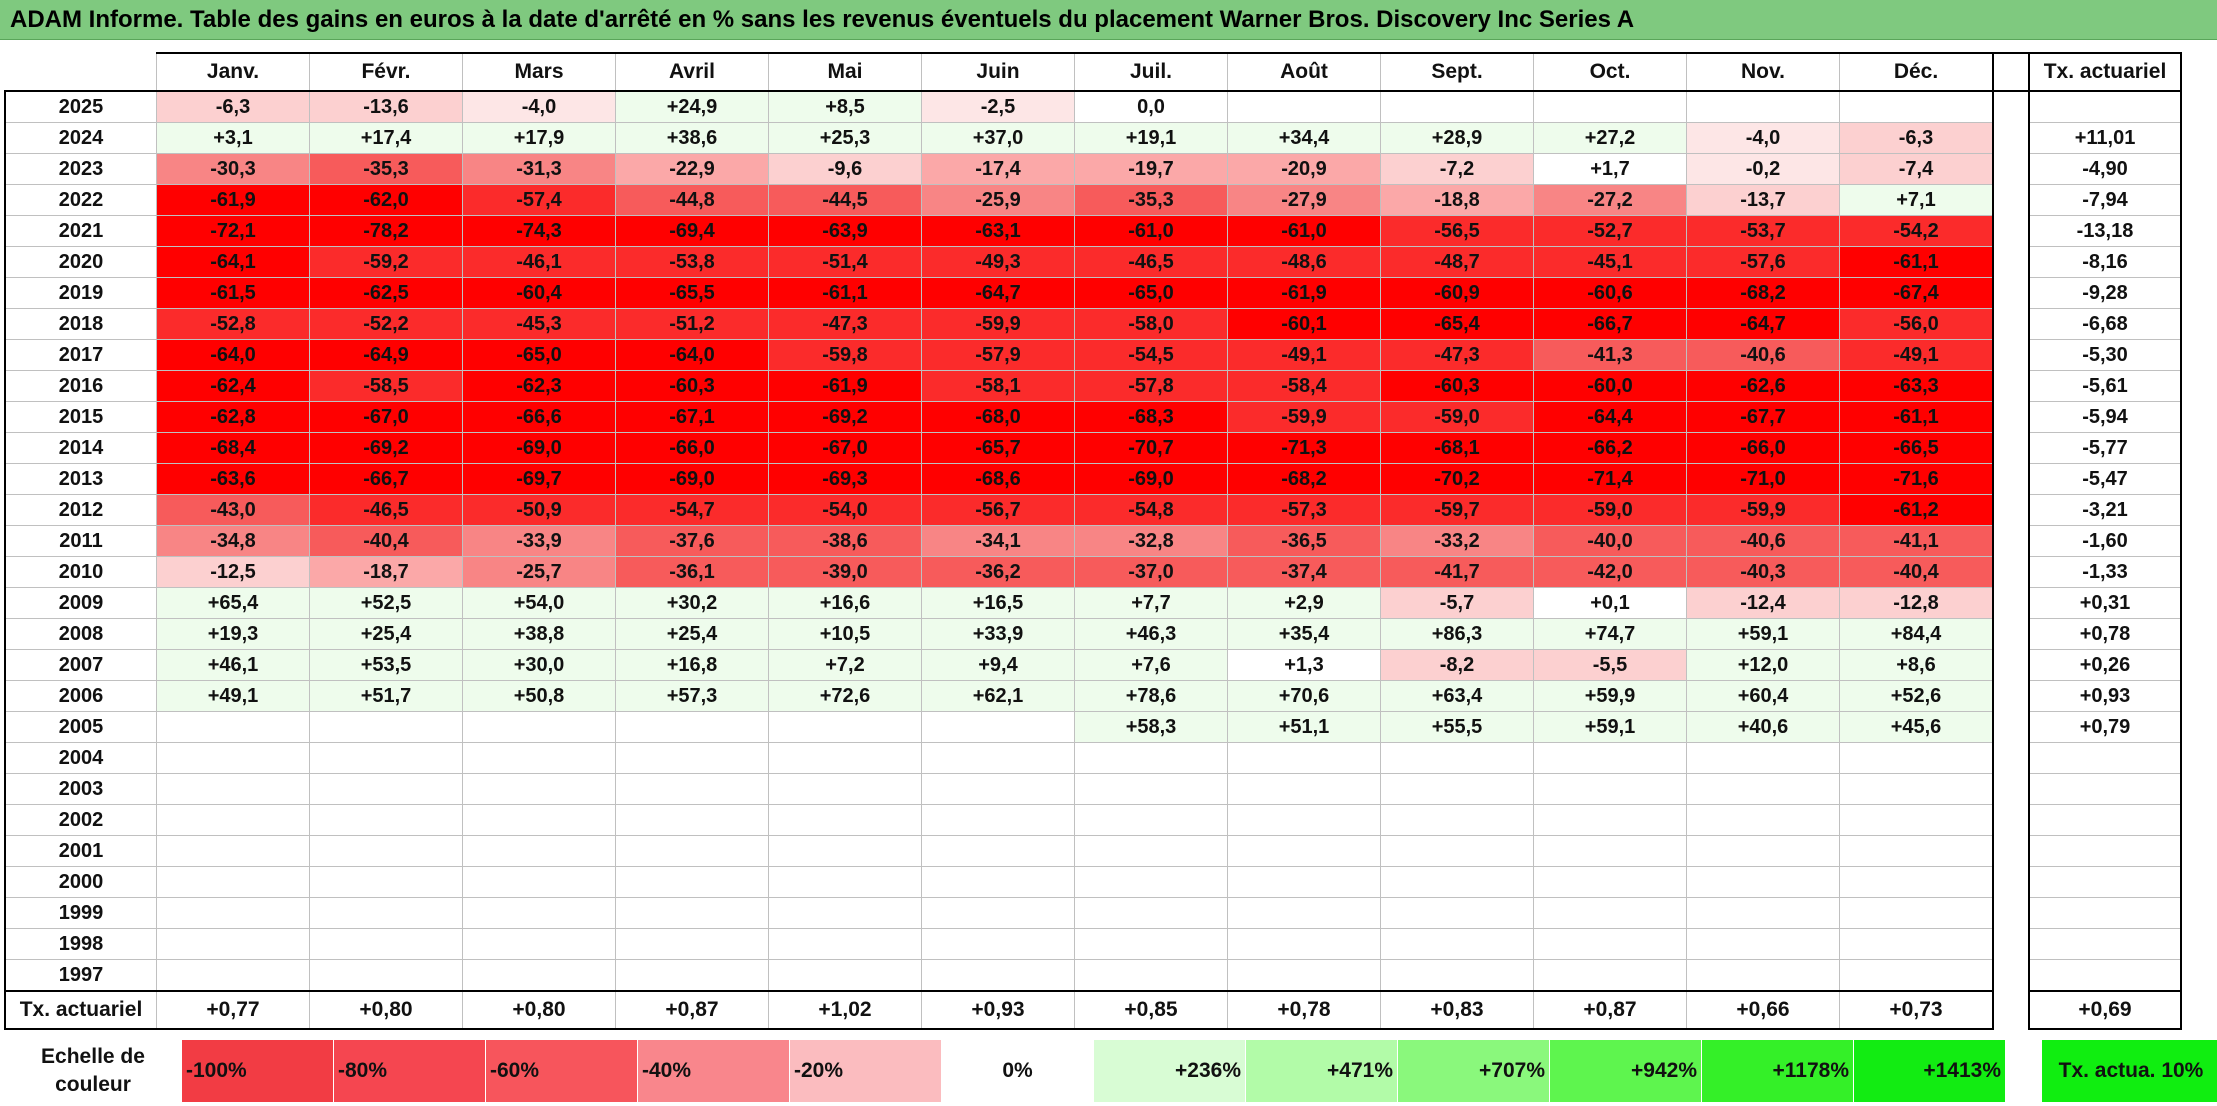 Image resolution: width=2217 pixels, height=1106 pixels. What do you see at coordinates (845, 72) in the screenshot?
I see `month-header: Mai` at bounding box center [845, 72].